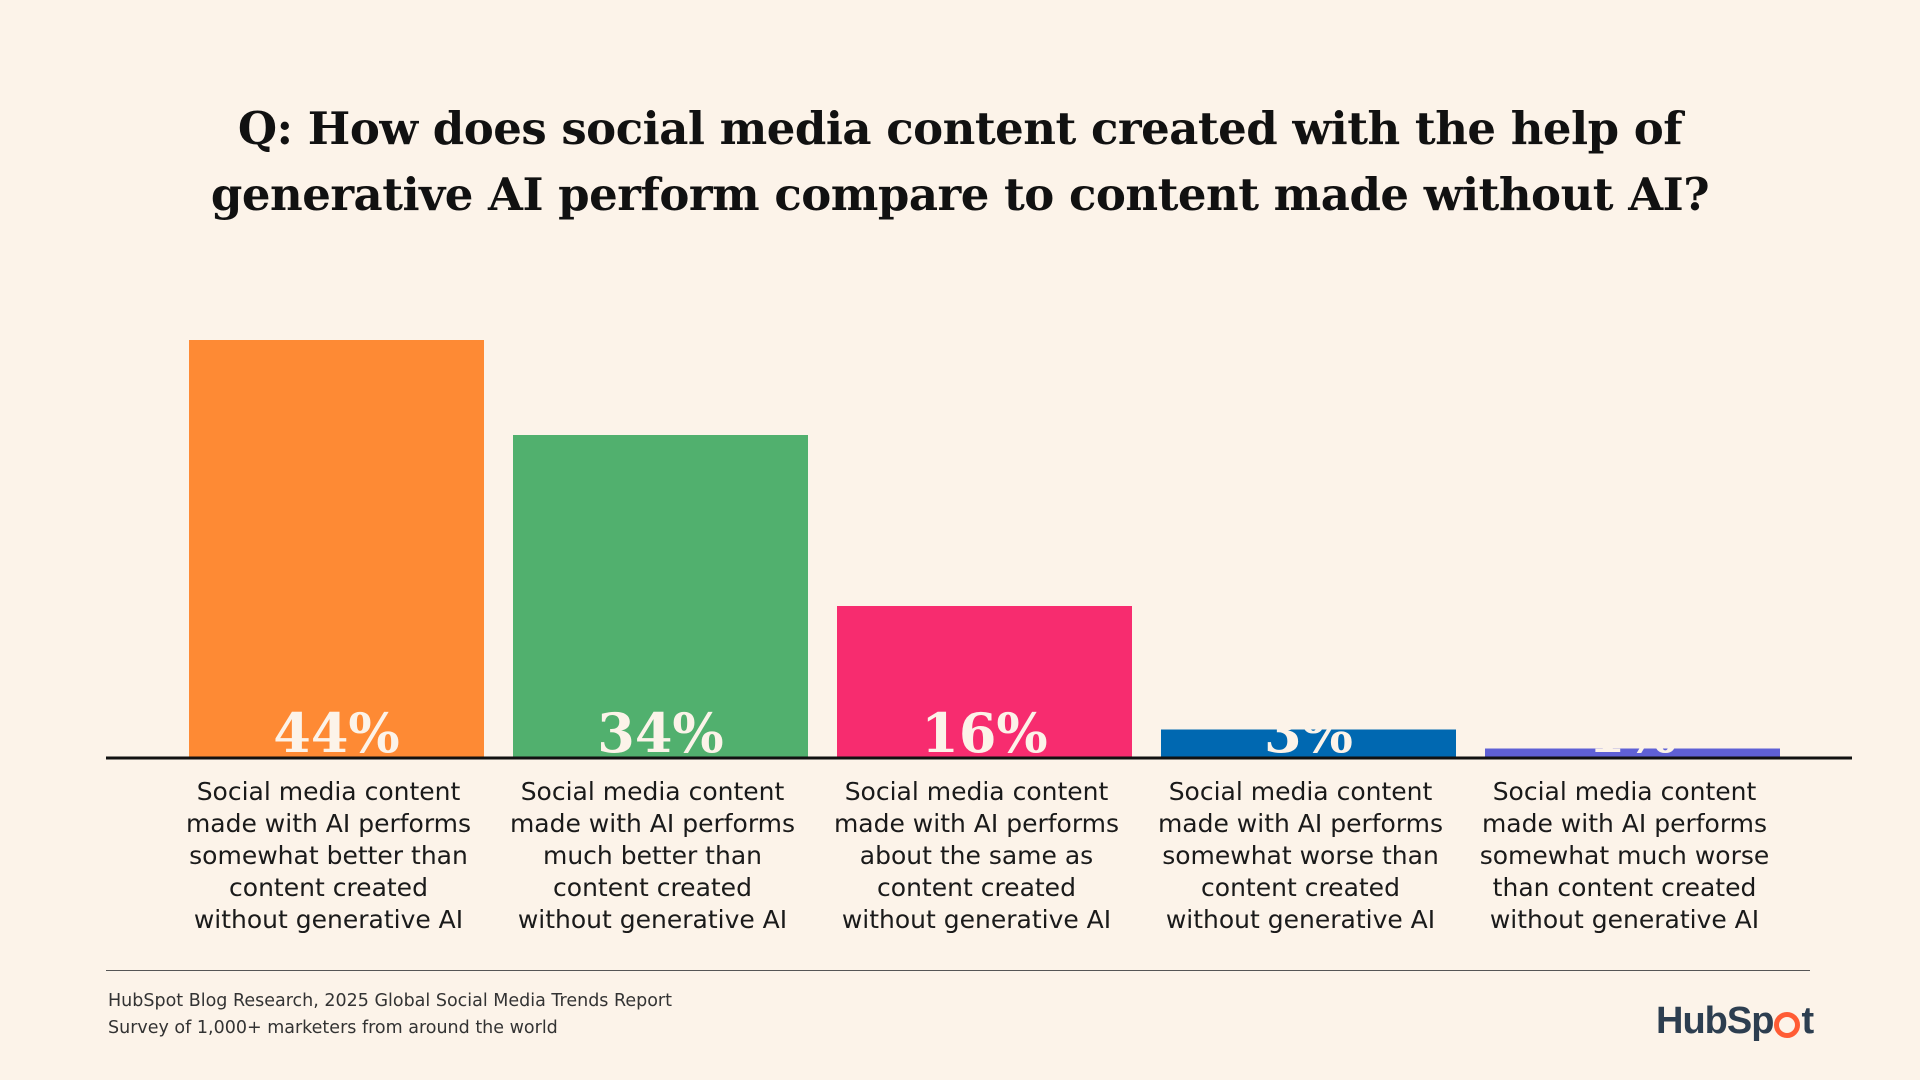  Describe the element at coordinates (958, 970) in the screenshot. I see `footer-divider` at that location.